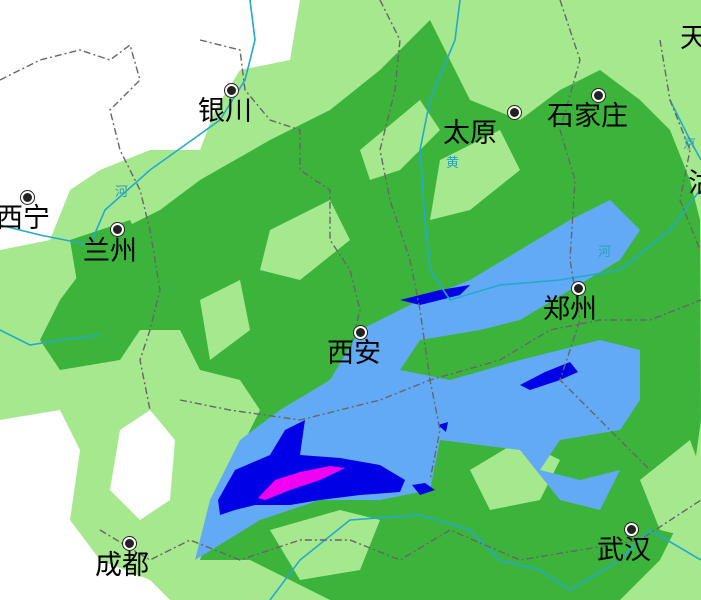 This screenshot has height=600, width=701. Describe the element at coordinates (485, 557) in the screenshot. I see `yangtze-river` at that location.